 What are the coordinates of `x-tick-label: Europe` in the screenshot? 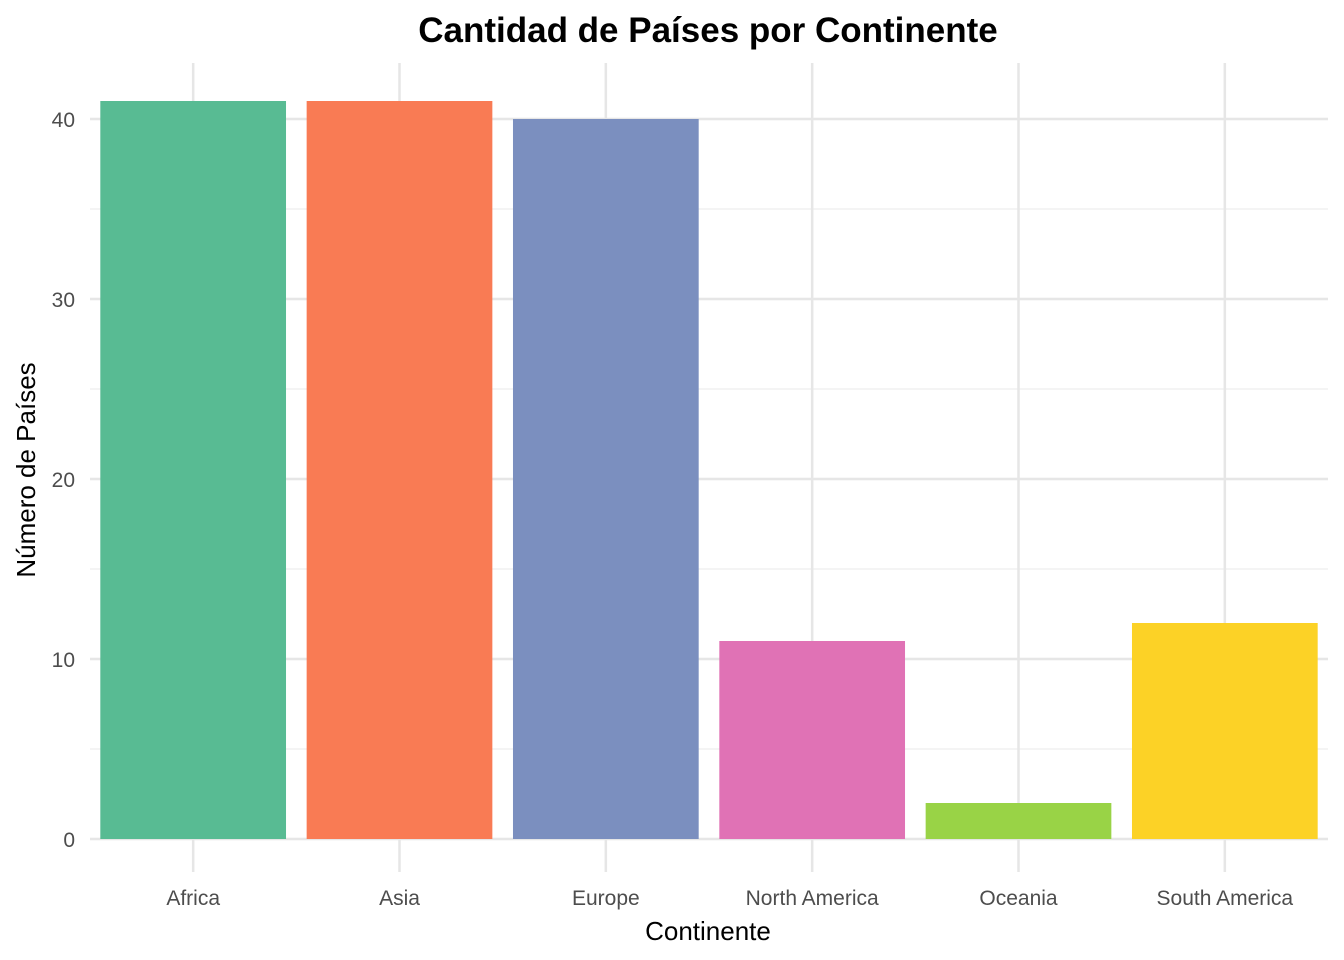 It's located at (606, 898).